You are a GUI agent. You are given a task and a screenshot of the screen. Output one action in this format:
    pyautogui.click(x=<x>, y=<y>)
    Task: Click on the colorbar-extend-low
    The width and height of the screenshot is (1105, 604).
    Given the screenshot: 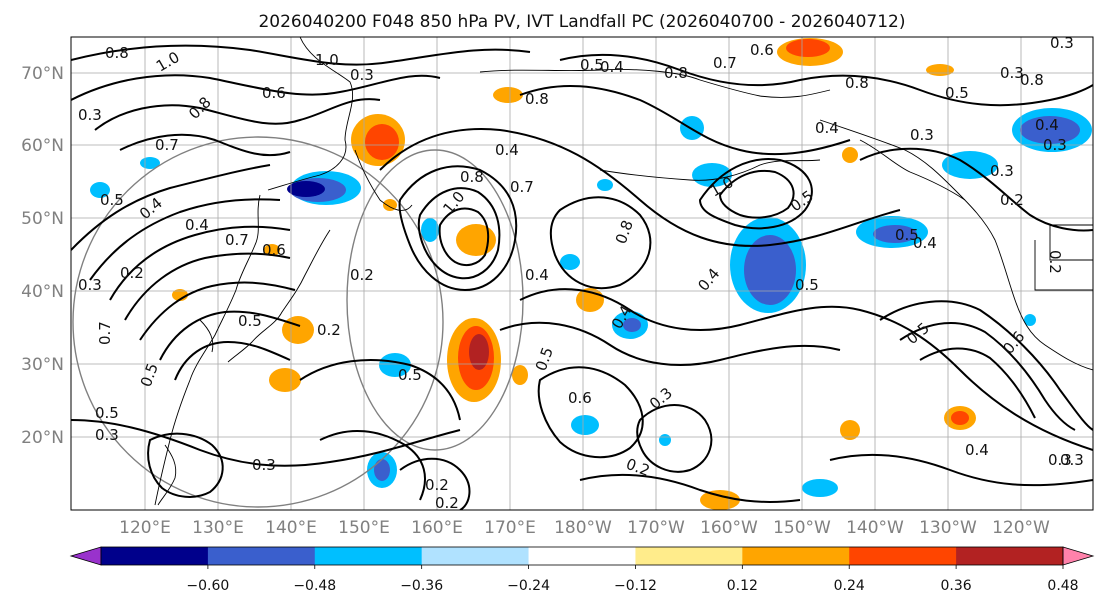 What is the action you would take?
    pyautogui.click(x=85, y=556)
    